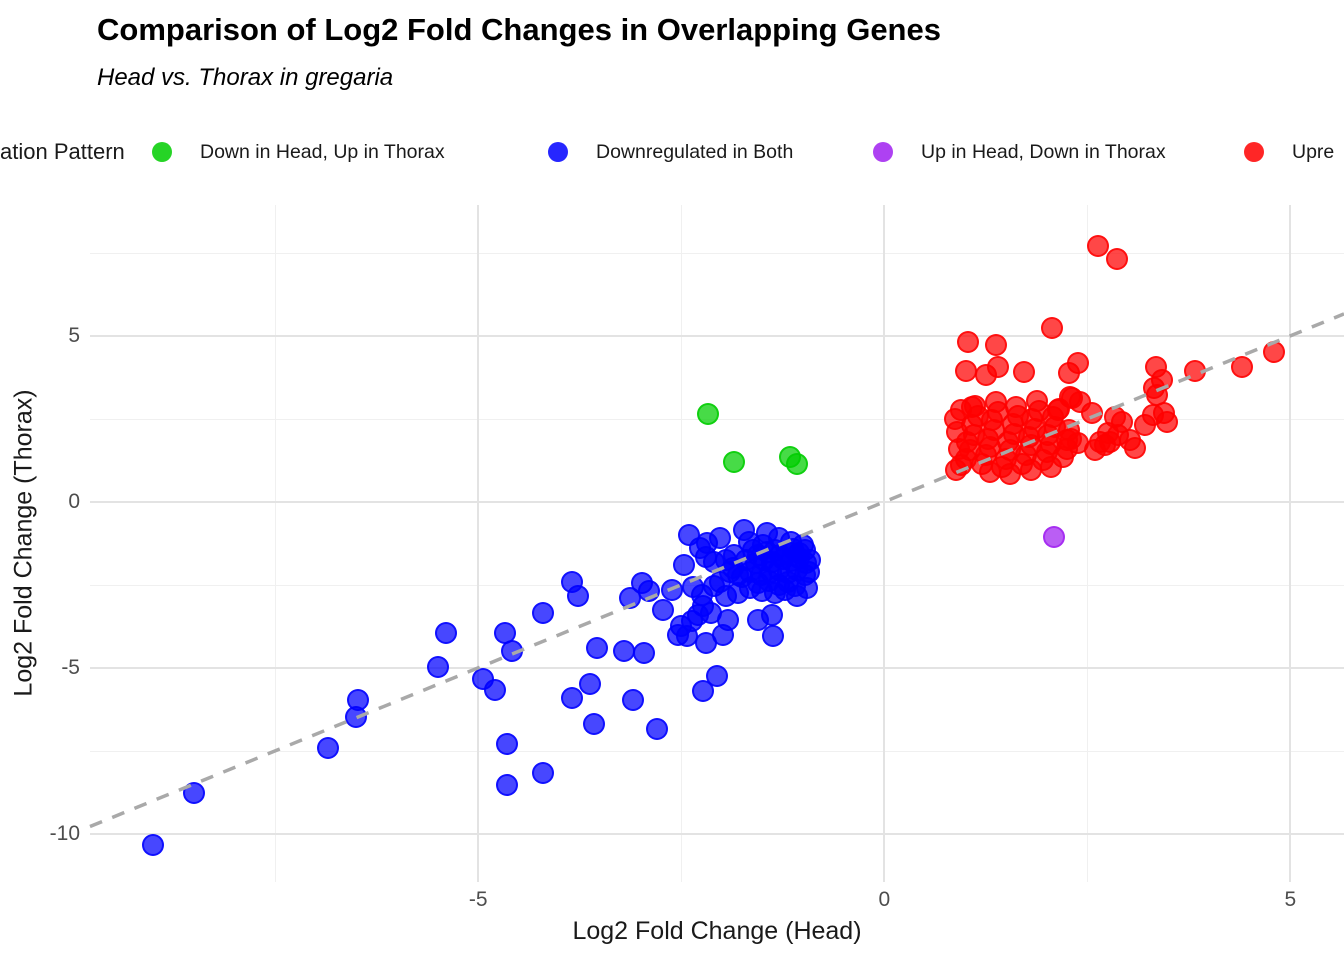 The height and width of the screenshot is (960, 1344). I want to click on legend-item-label: Down in Head, Up in Thorax, so click(322, 152).